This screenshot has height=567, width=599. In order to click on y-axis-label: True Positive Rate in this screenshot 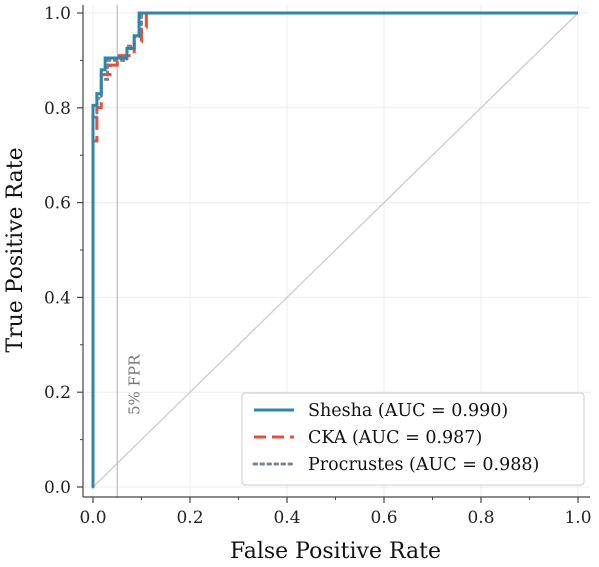, I will do `click(15, 249)`.